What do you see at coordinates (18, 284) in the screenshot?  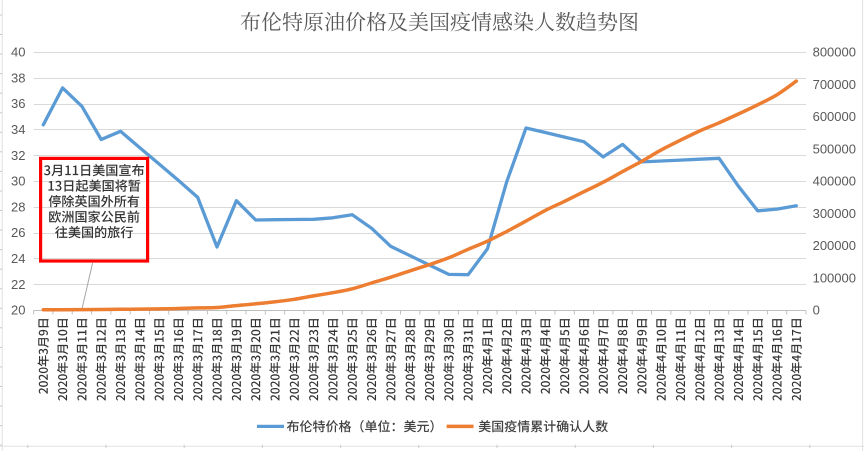 I see `svg-text: 22` at bounding box center [18, 284].